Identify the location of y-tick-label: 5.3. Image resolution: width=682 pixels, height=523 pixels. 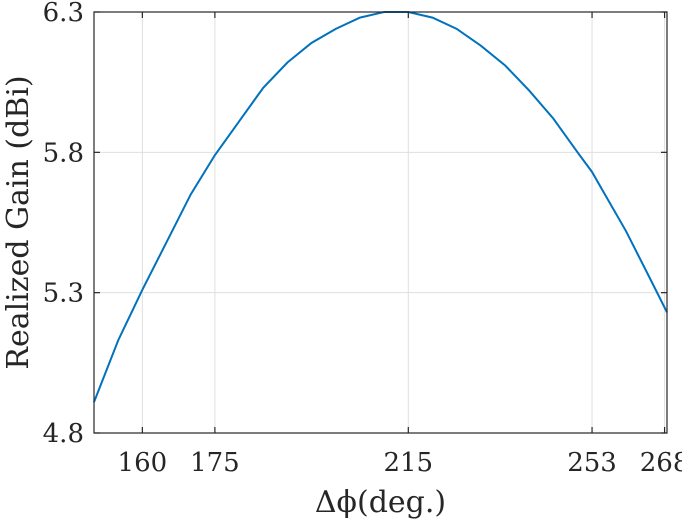
(63, 294).